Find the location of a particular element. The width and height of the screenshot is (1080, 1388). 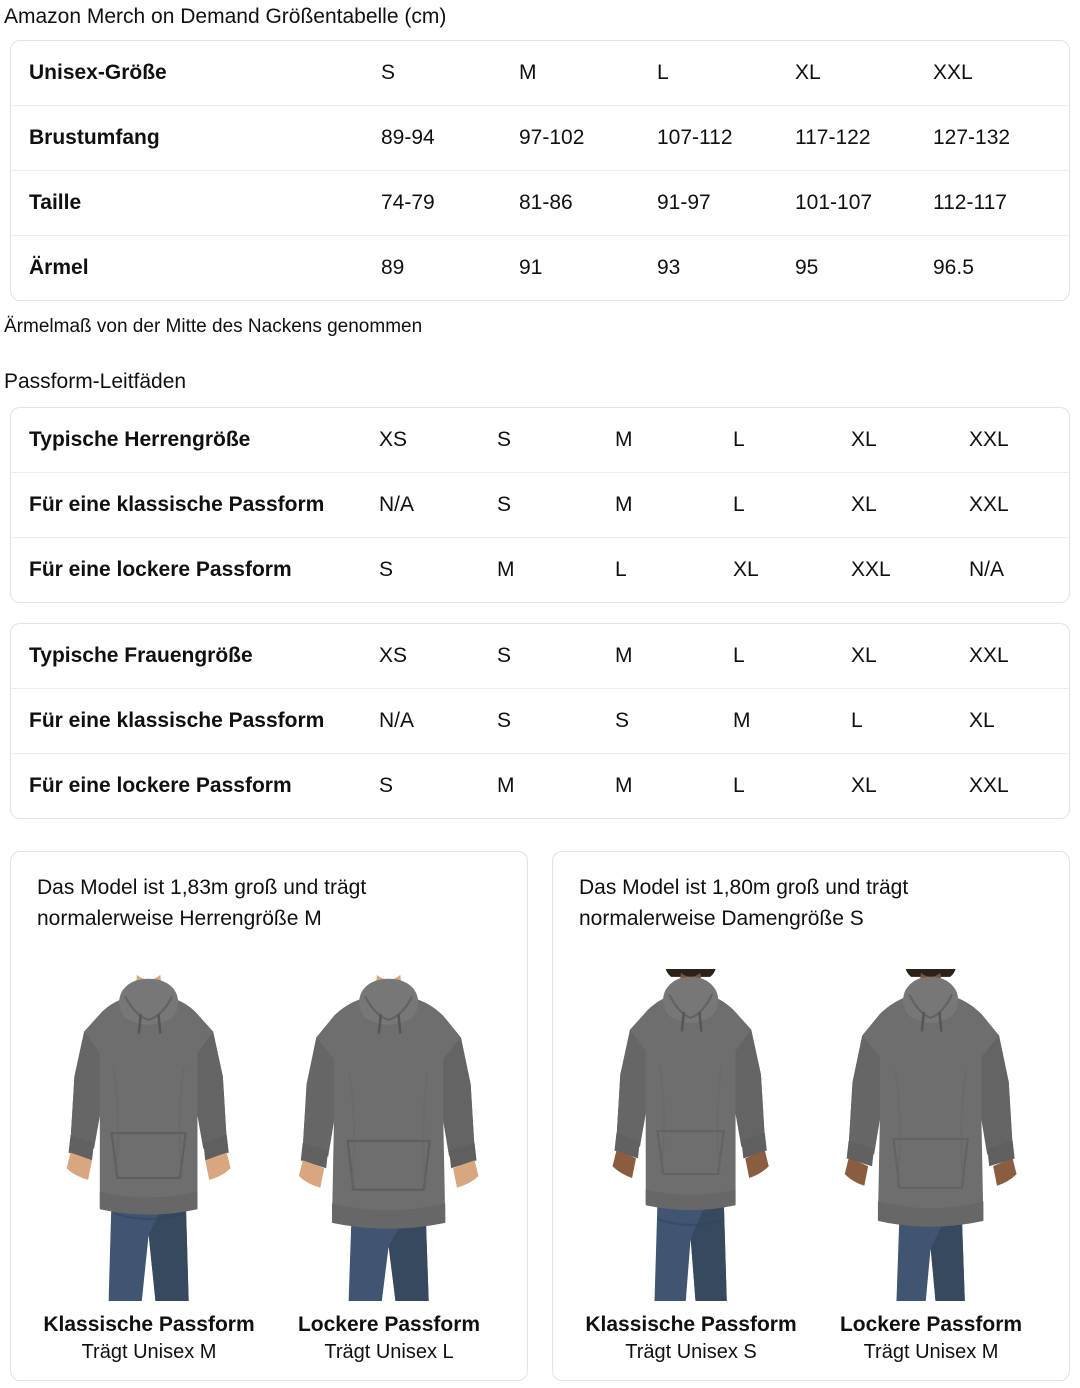

fit-guides-heading: Passform-Leitfäden is located at coordinates (95, 381).